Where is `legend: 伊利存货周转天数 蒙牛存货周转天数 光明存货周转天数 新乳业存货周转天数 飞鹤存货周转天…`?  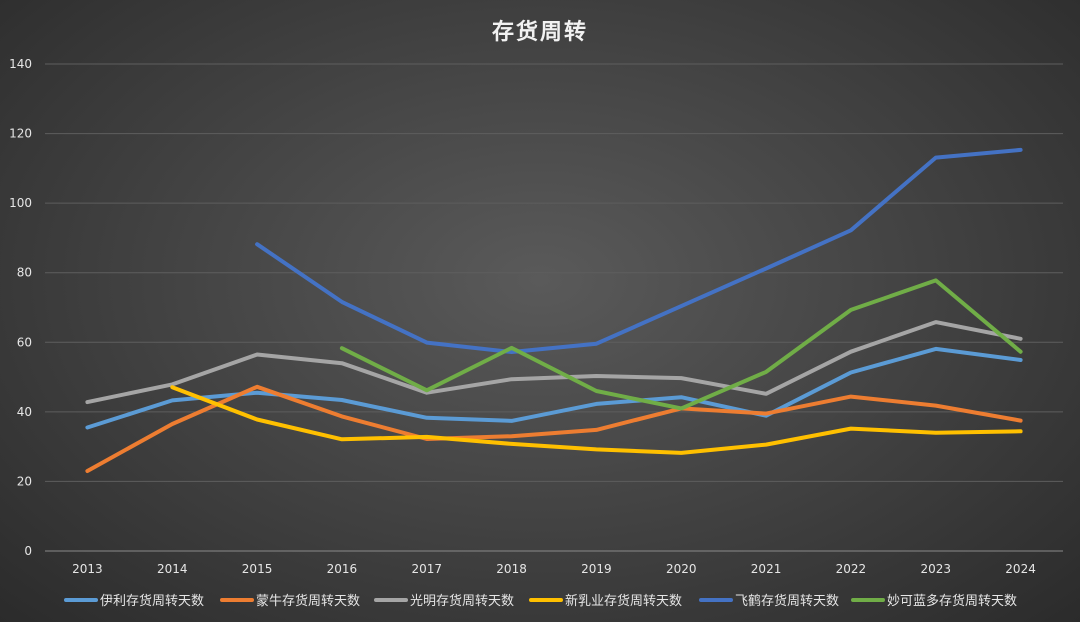 legend: 伊利存货周转天数 蒙牛存货周转天数 光明存货周转天数 新乳业存货周转天数 飞鹤存货周转天… is located at coordinates (540, 601).